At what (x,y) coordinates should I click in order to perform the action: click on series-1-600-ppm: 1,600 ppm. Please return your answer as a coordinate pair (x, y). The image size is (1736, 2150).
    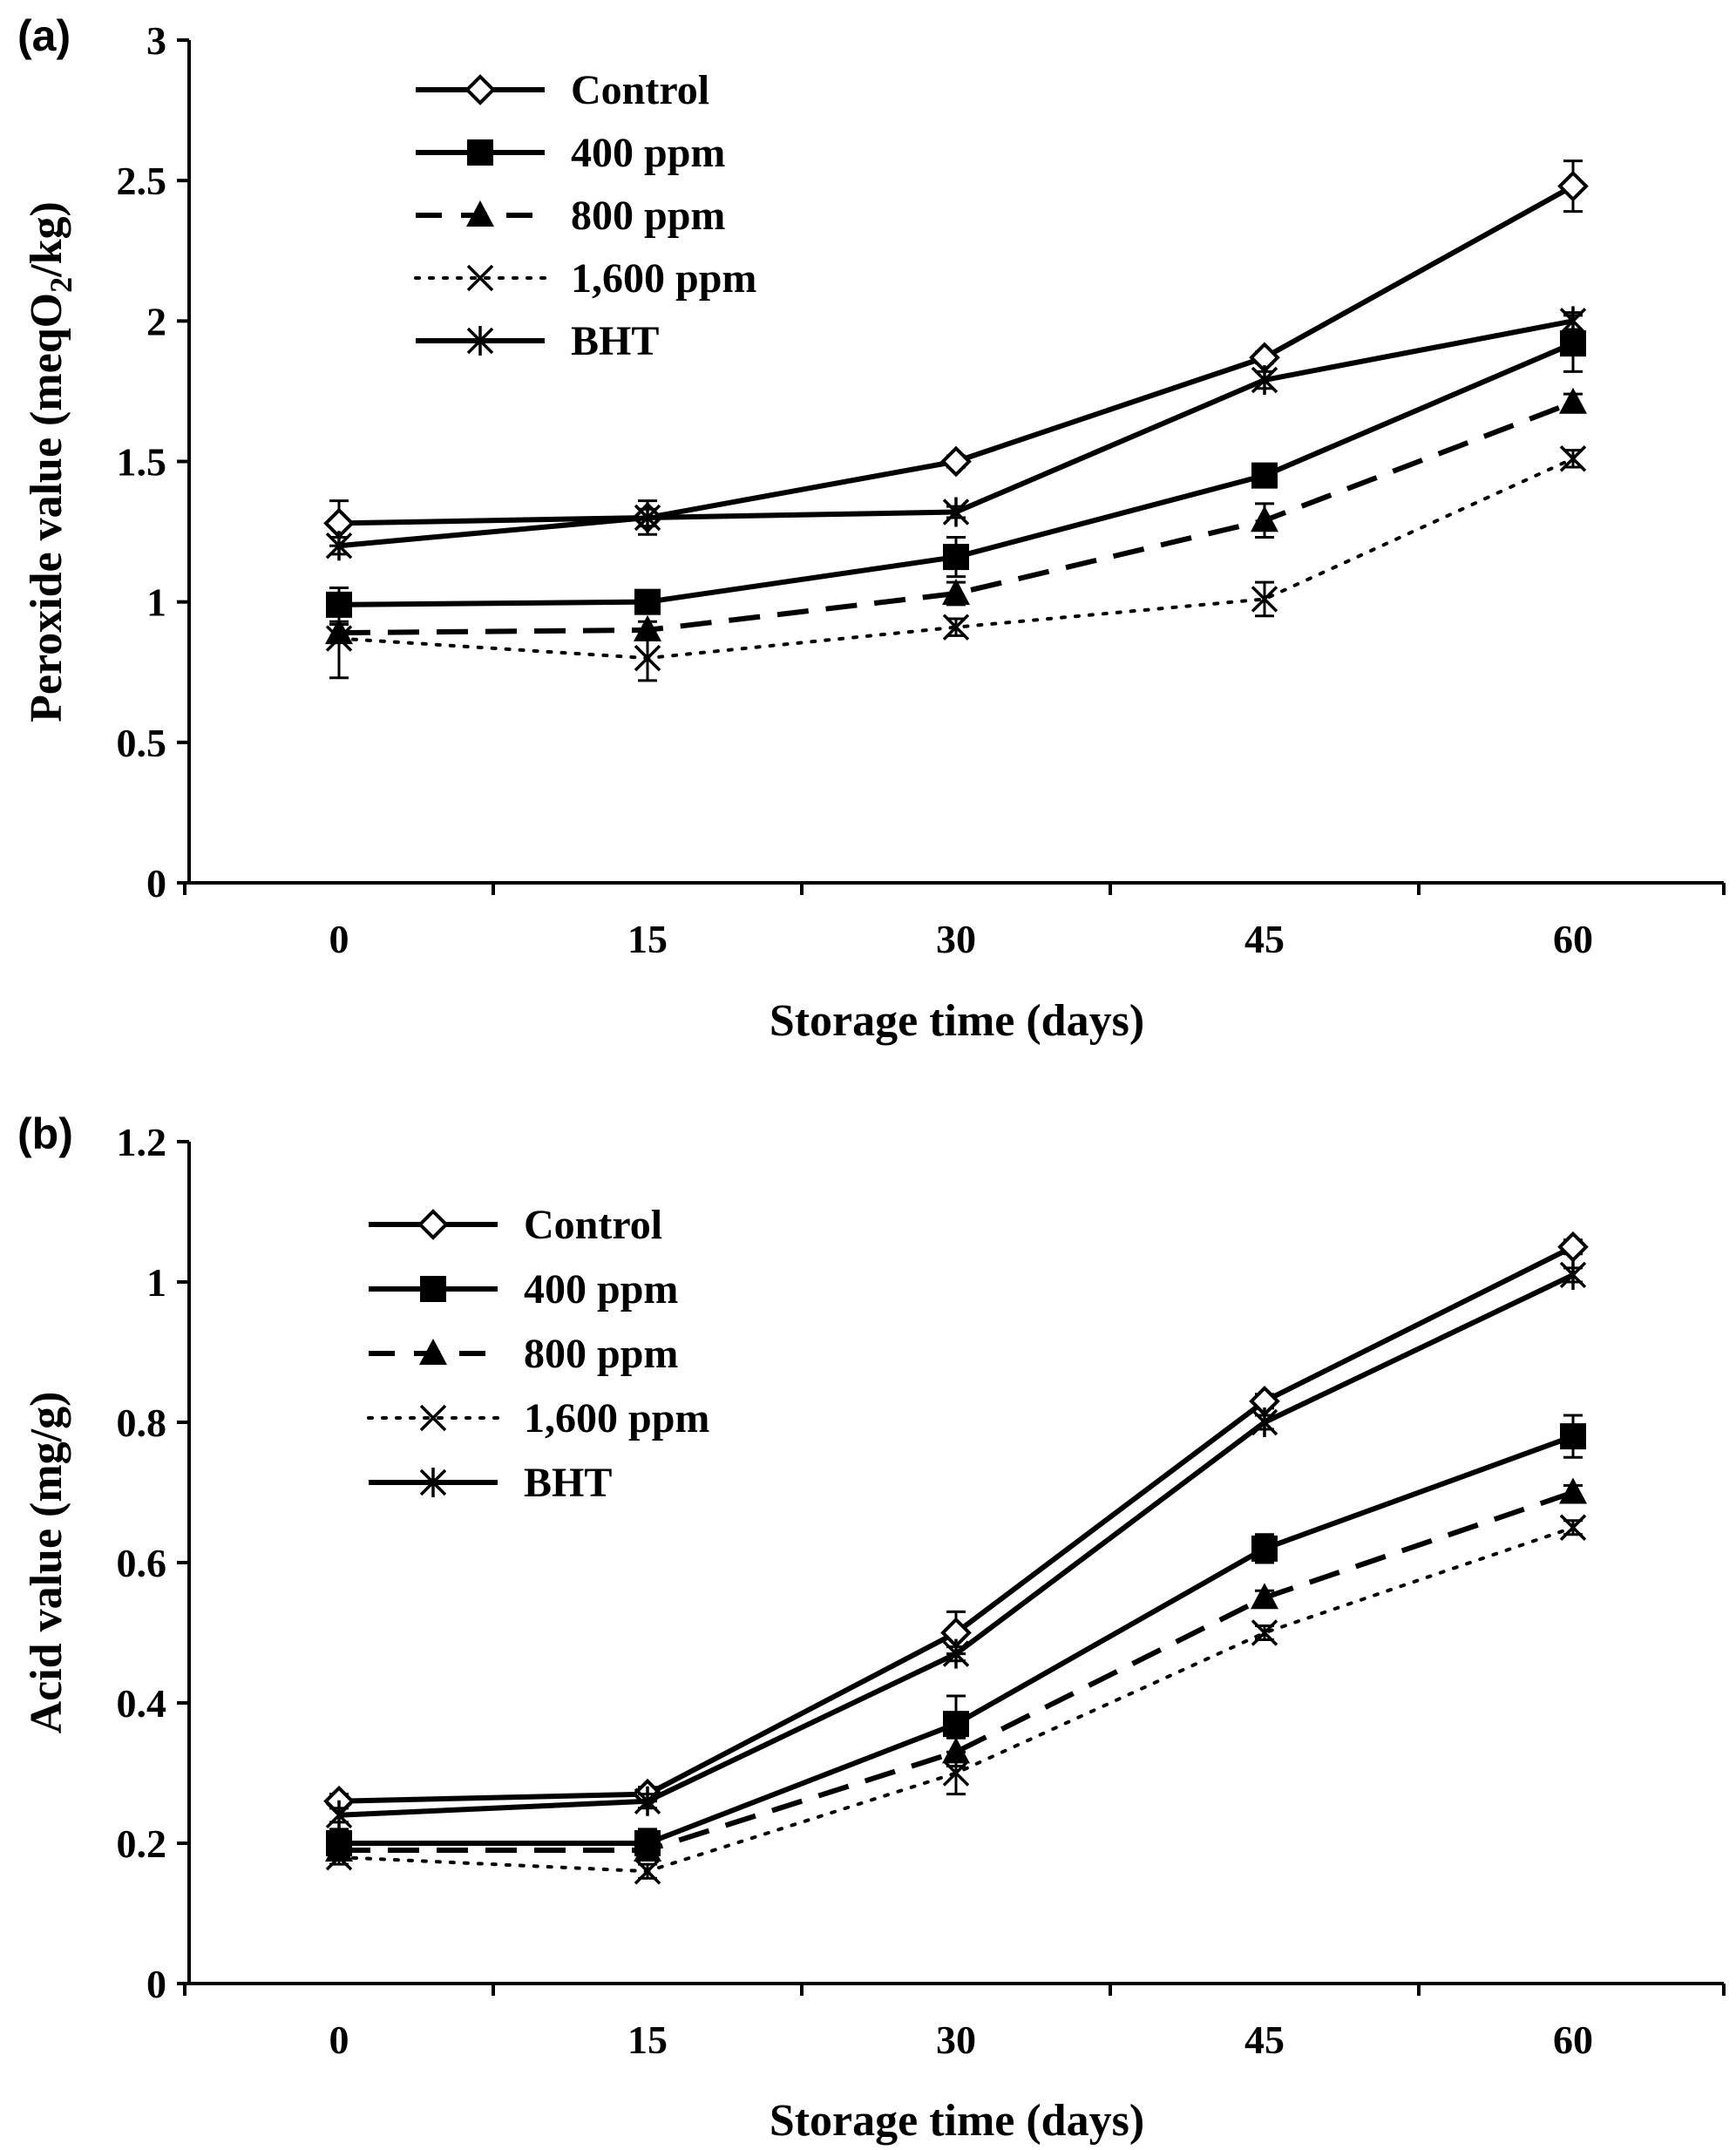
    Looking at the image, I should click on (956, 468).